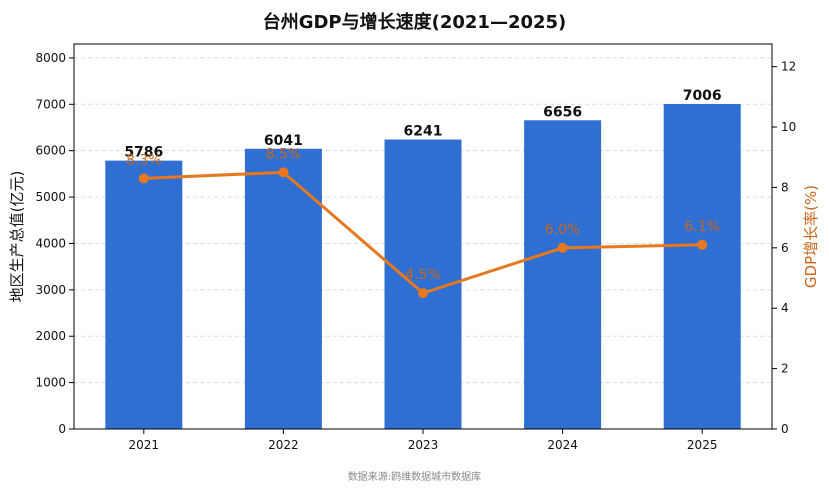 Image resolution: width=829 pixels, height=494 pixels. What do you see at coordinates (50, 151) in the screenshot?
I see `left-axis-tick-label: 6000` at bounding box center [50, 151].